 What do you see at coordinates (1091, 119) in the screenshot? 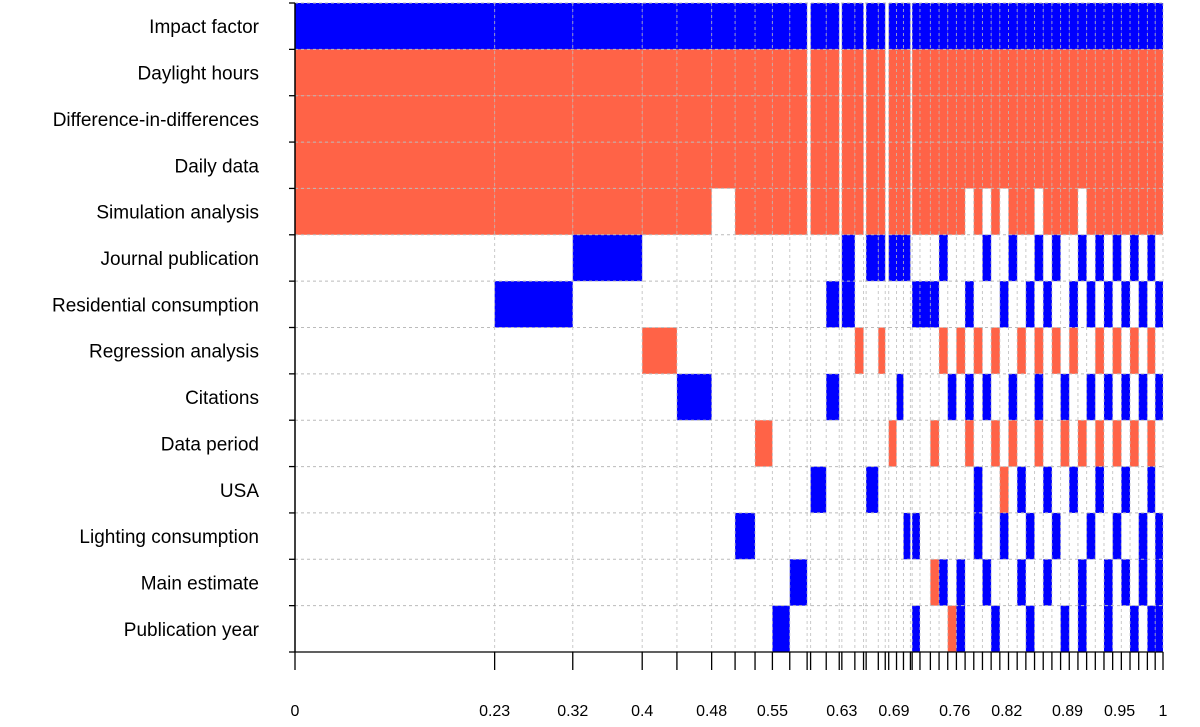
I see `cell-model-39-difference-in-differences` at bounding box center [1091, 119].